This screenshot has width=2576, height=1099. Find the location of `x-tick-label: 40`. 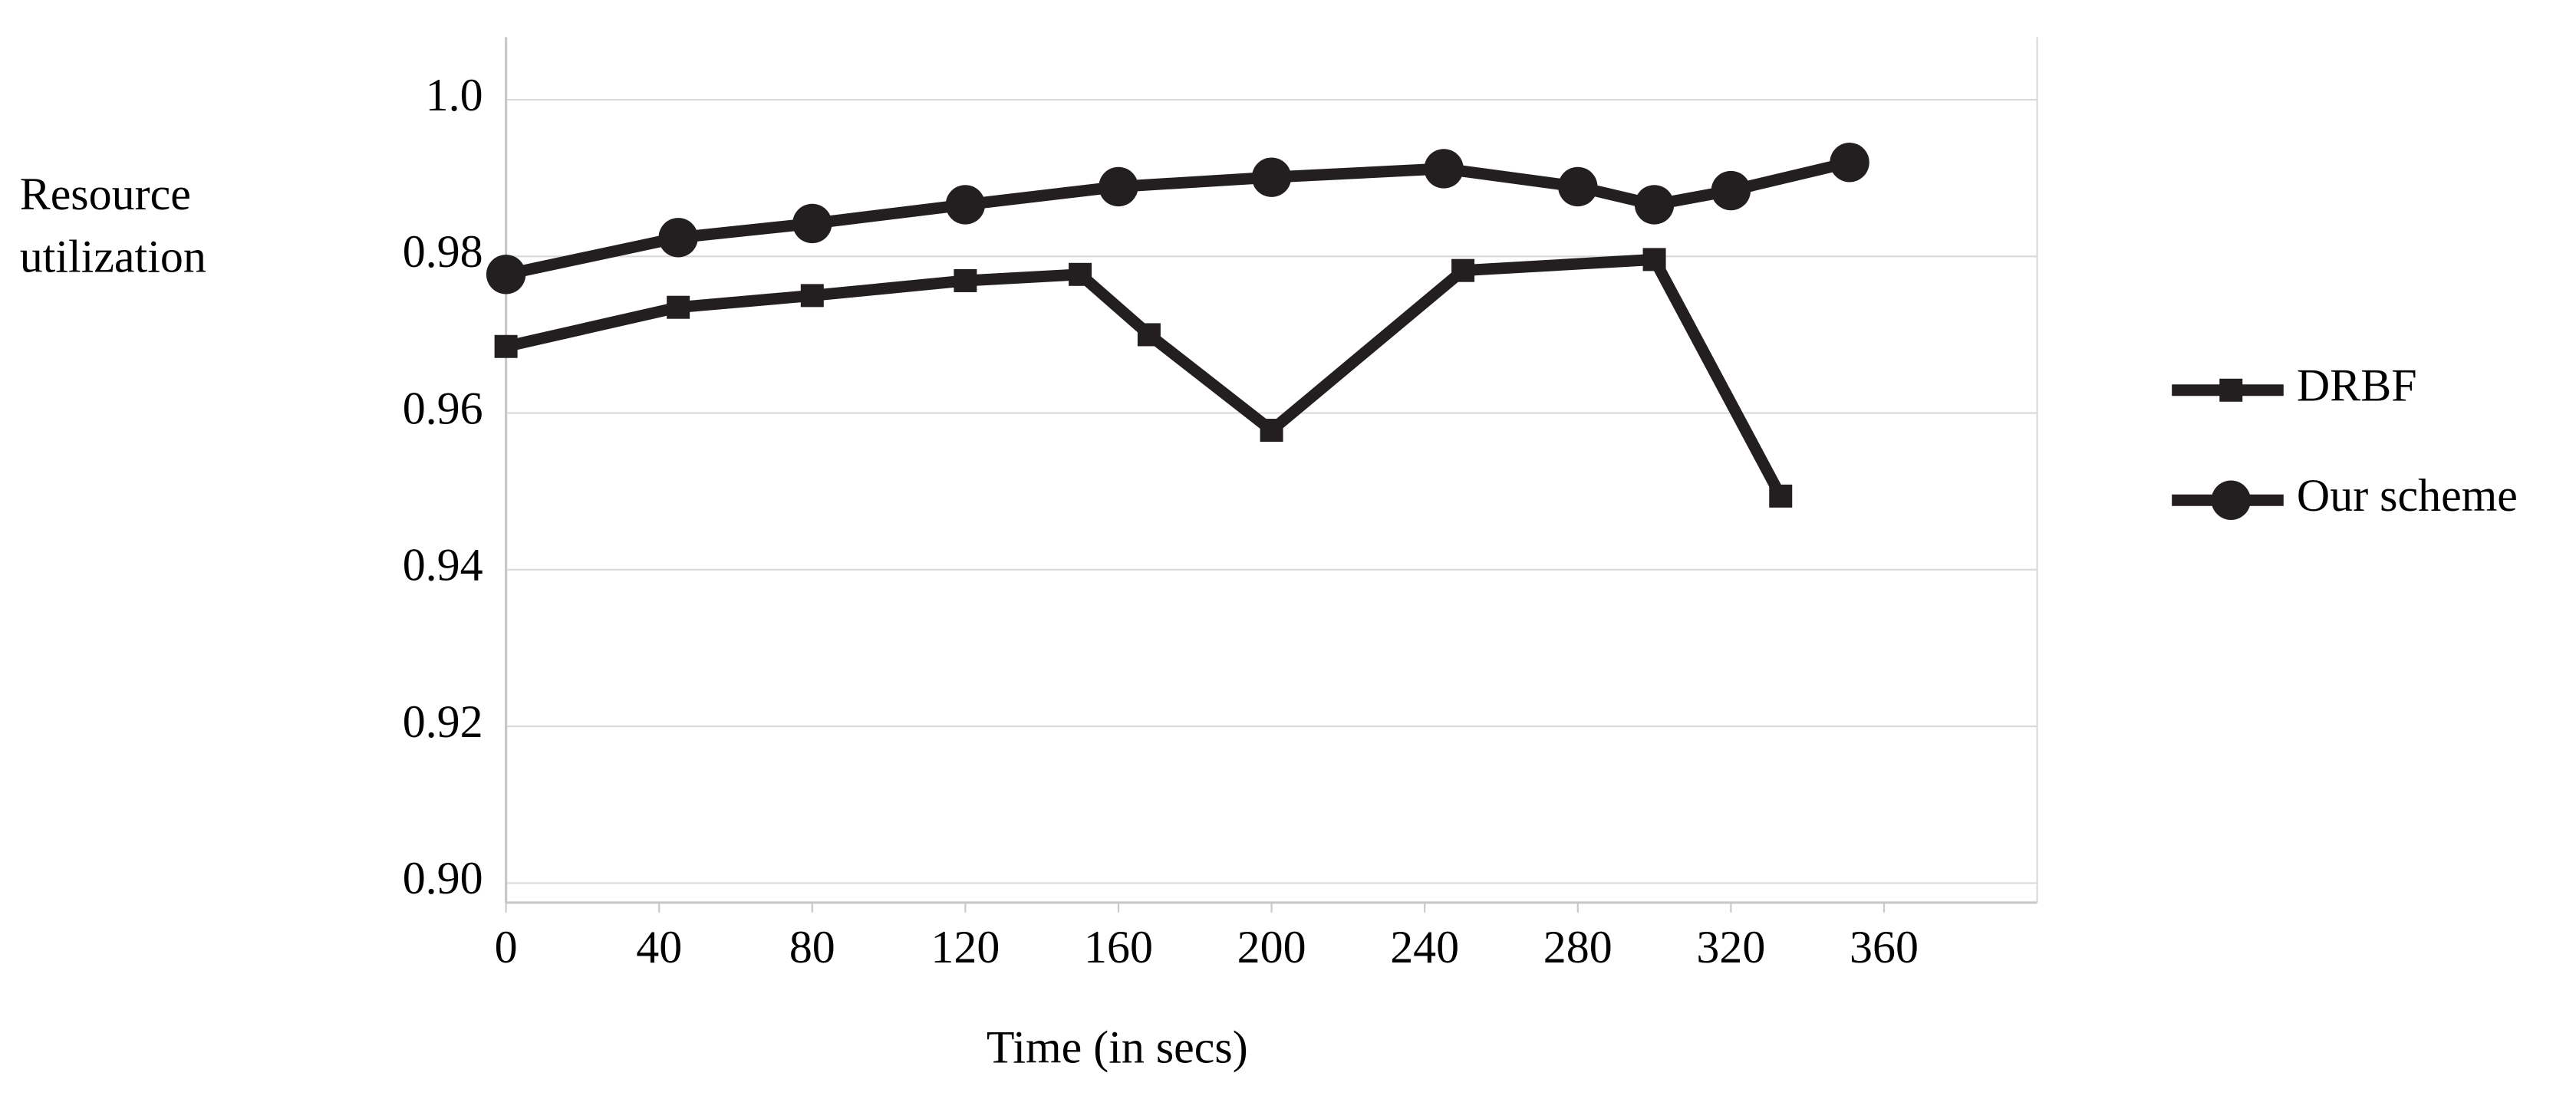

x-tick-label: 40 is located at coordinates (659, 947).